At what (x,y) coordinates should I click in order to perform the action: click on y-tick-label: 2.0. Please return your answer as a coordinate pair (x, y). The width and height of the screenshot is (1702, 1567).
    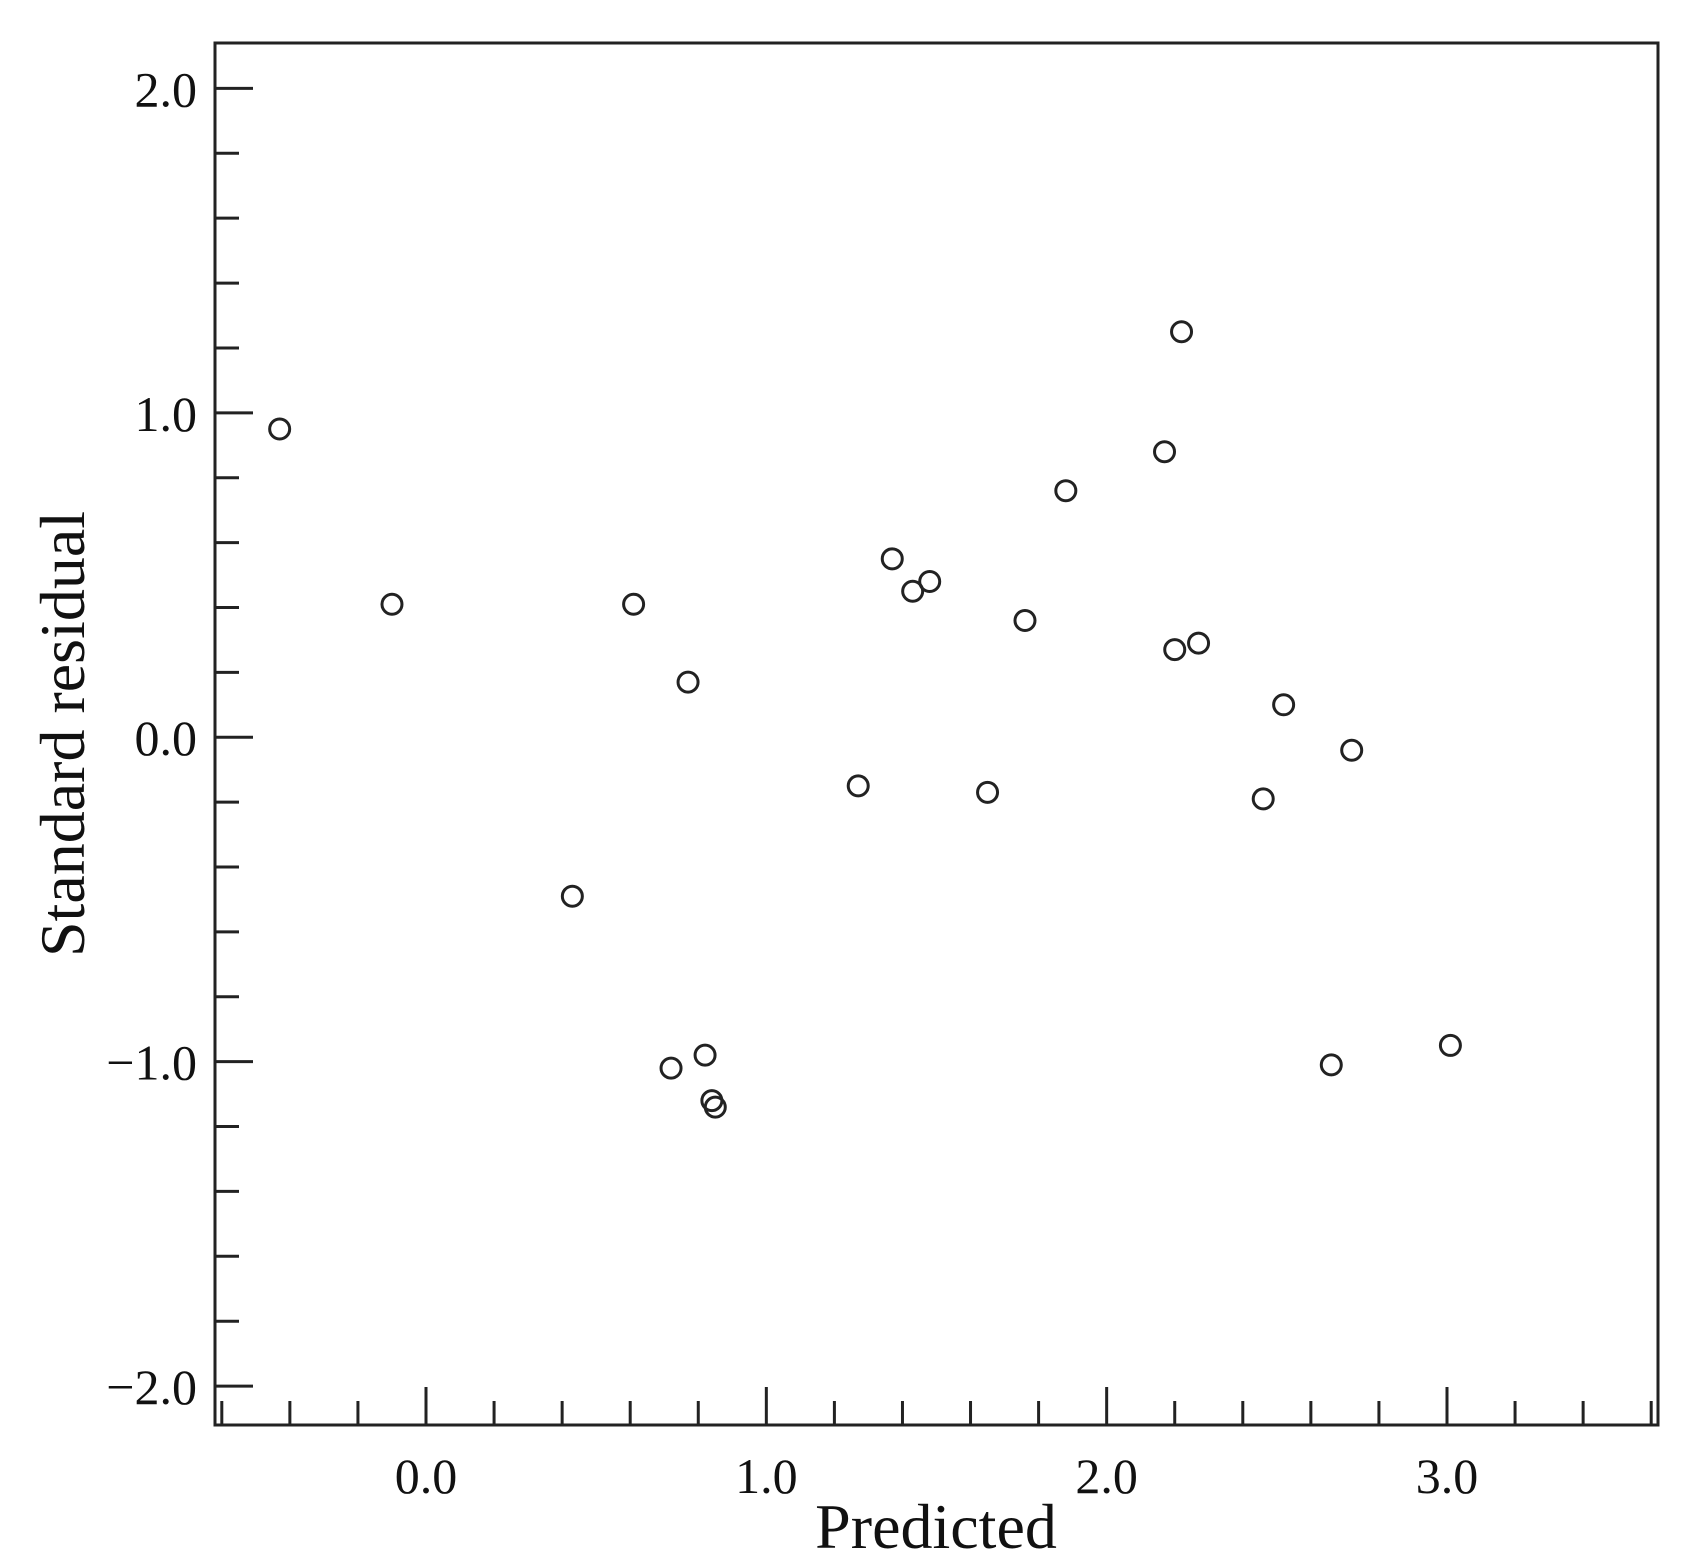
    Looking at the image, I should click on (166, 89).